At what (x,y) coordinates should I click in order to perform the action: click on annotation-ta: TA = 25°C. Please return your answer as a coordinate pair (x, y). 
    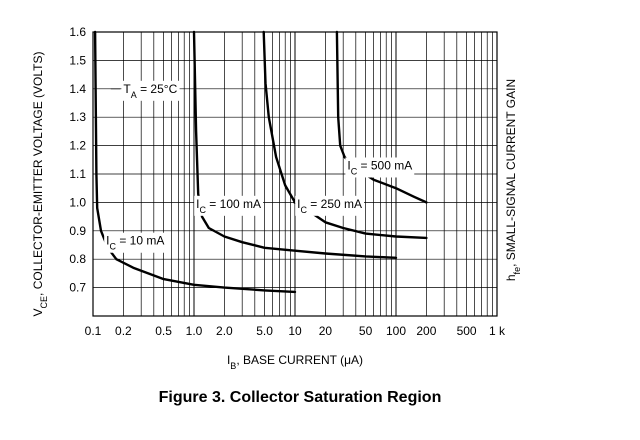
    Looking at the image, I should click on (150, 91).